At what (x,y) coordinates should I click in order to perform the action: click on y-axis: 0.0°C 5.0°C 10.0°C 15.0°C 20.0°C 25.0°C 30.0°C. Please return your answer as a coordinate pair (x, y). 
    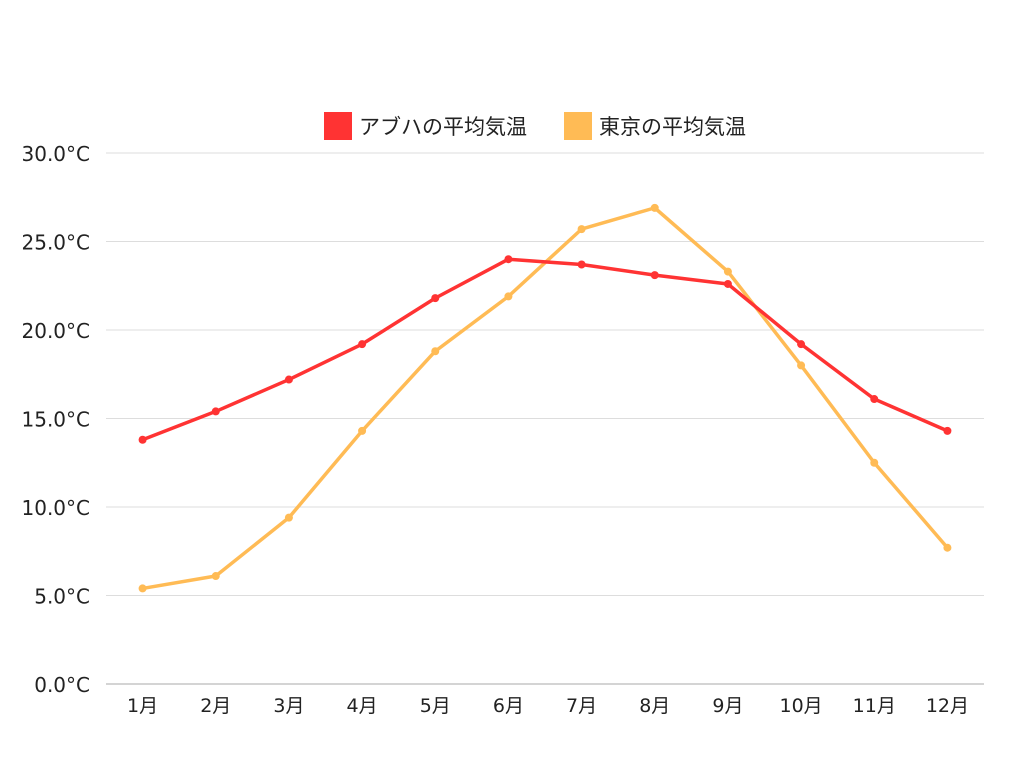
    Looking at the image, I should click on (56, 419).